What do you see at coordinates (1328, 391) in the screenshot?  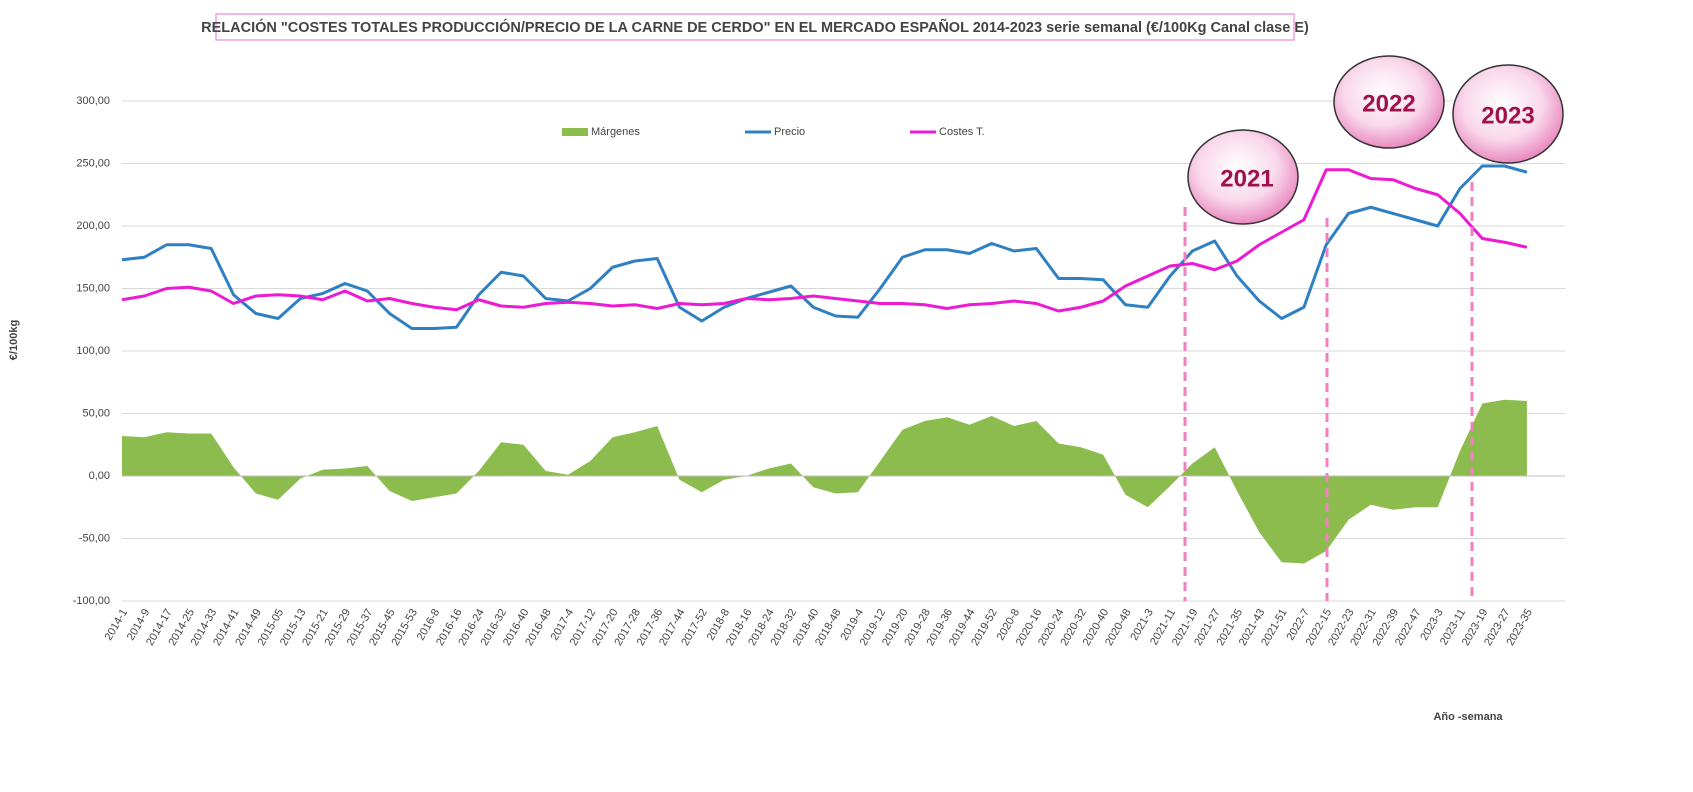 I see `markers` at bounding box center [1328, 391].